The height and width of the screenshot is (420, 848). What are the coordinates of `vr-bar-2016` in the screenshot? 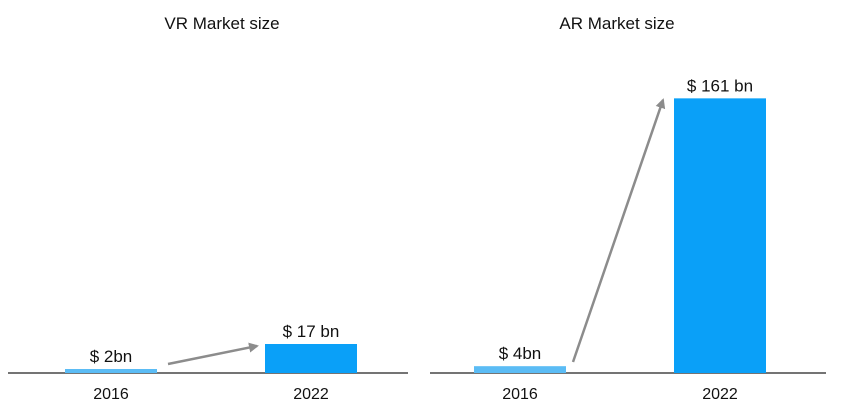 It's located at (111, 371).